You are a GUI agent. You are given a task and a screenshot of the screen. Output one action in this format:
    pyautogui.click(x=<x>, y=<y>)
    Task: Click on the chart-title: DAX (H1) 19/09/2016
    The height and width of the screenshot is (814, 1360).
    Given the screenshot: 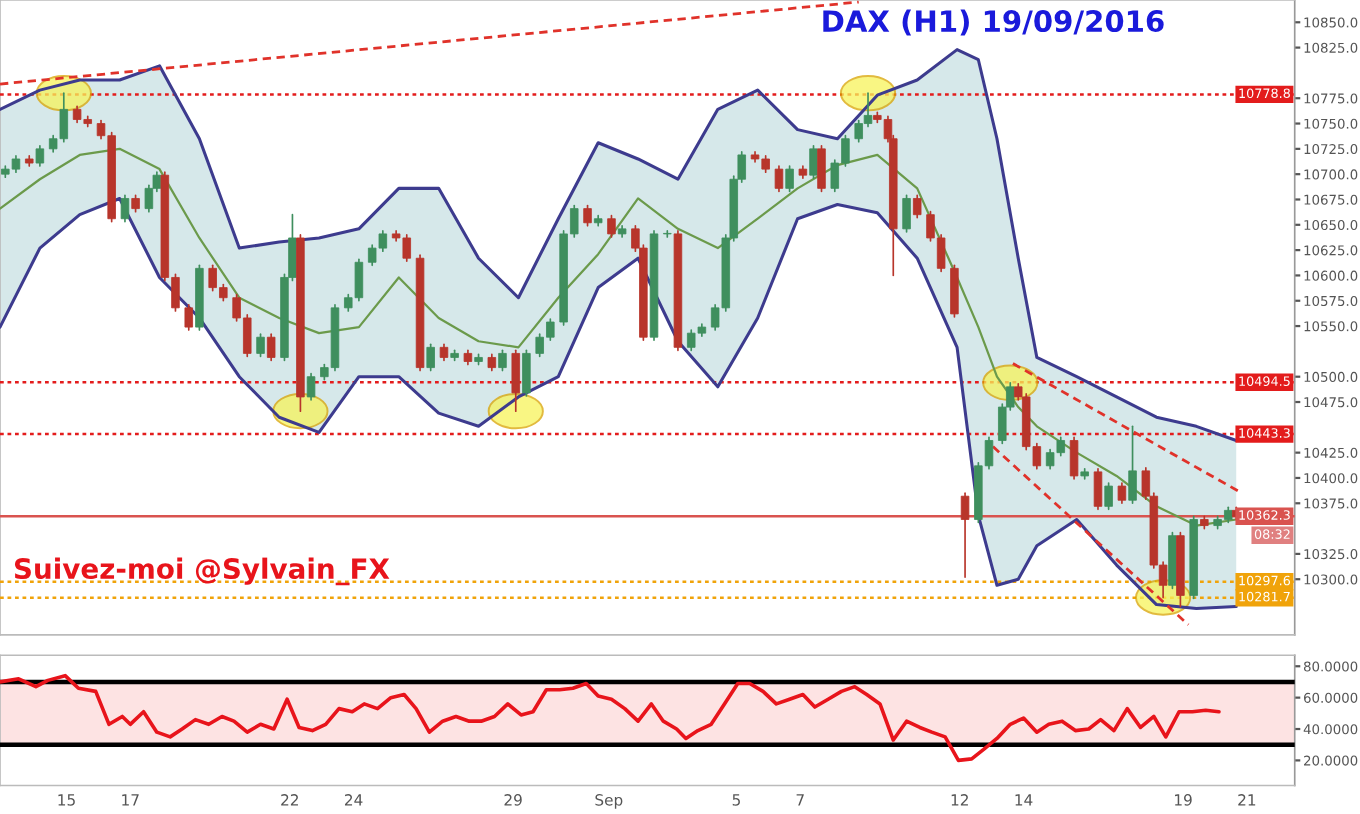 What is the action you would take?
    pyautogui.click(x=993, y=22)
    